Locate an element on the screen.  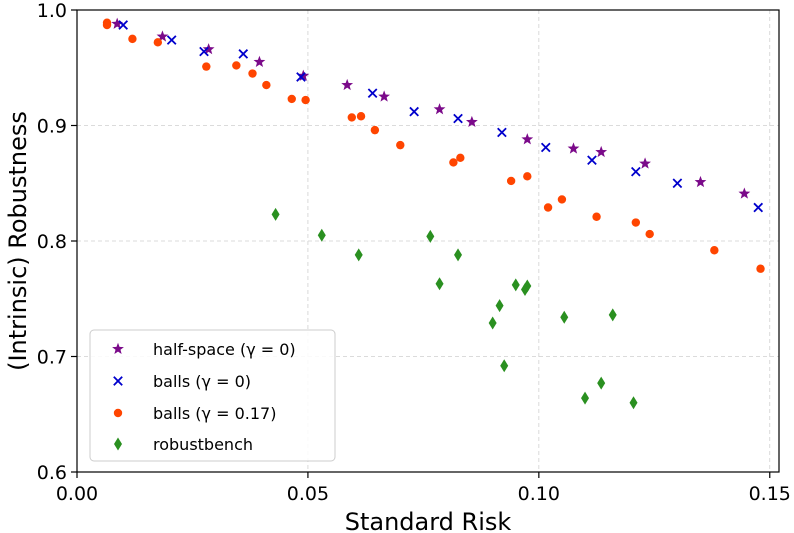
legend-label: balls (γ = 0) is located at coordinates (202, 381).